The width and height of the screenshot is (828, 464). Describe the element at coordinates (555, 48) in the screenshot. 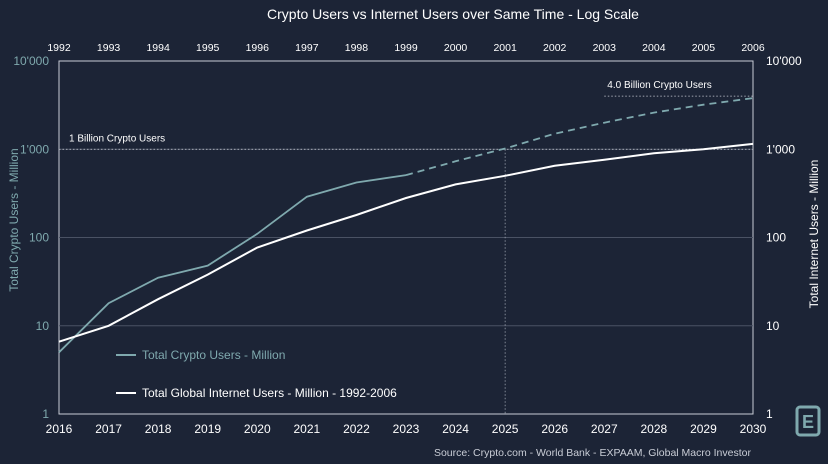

I see `x-tick-label-top: 2002` at that location.